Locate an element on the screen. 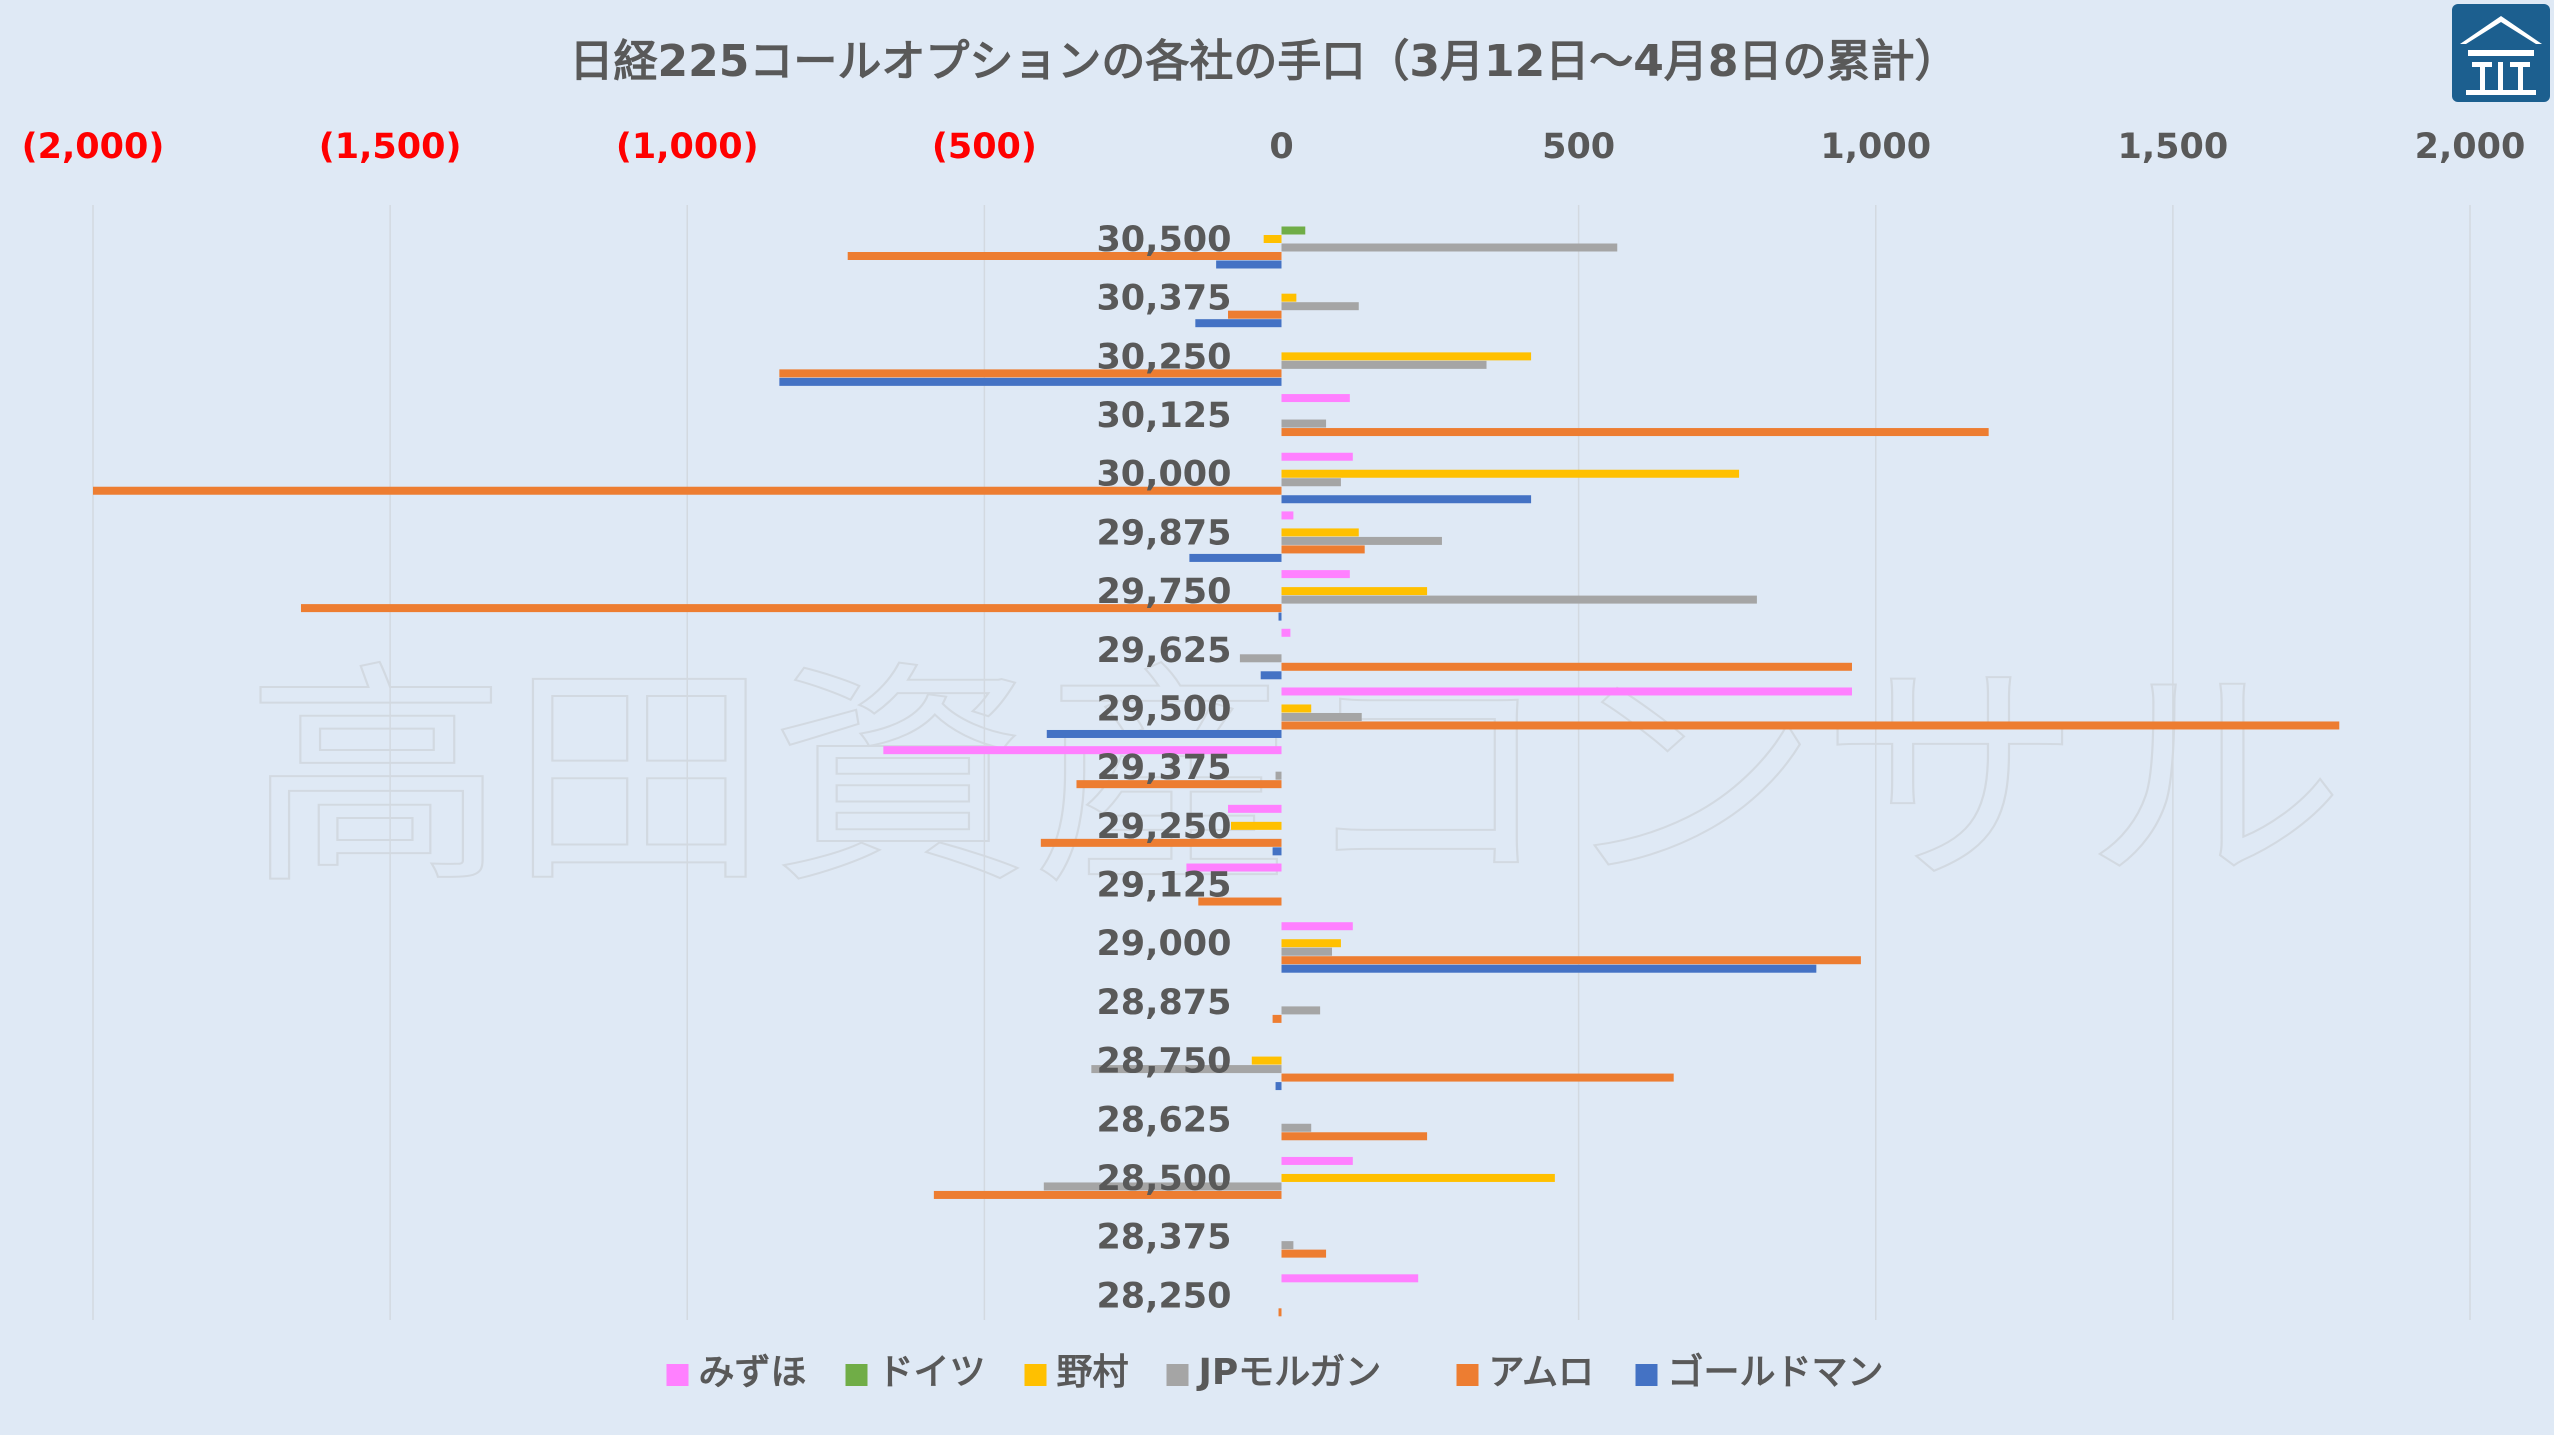 Image resolution: width=2554 pixels, height=1435 pixels. legend-item: JPモルガン is located at coordinates (1273, 1372).